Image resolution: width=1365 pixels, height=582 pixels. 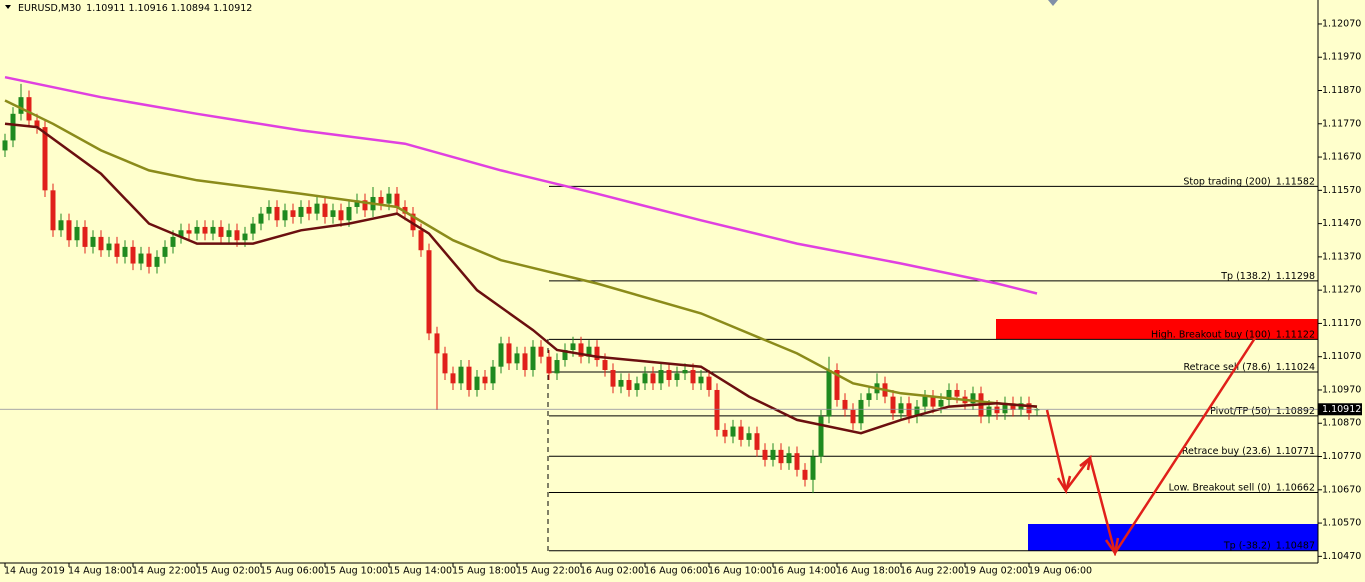 What do you see at coordinates (105, 8) in the screenshot?
I see `open-price: 1.10911` at bounding box center [105, 8].